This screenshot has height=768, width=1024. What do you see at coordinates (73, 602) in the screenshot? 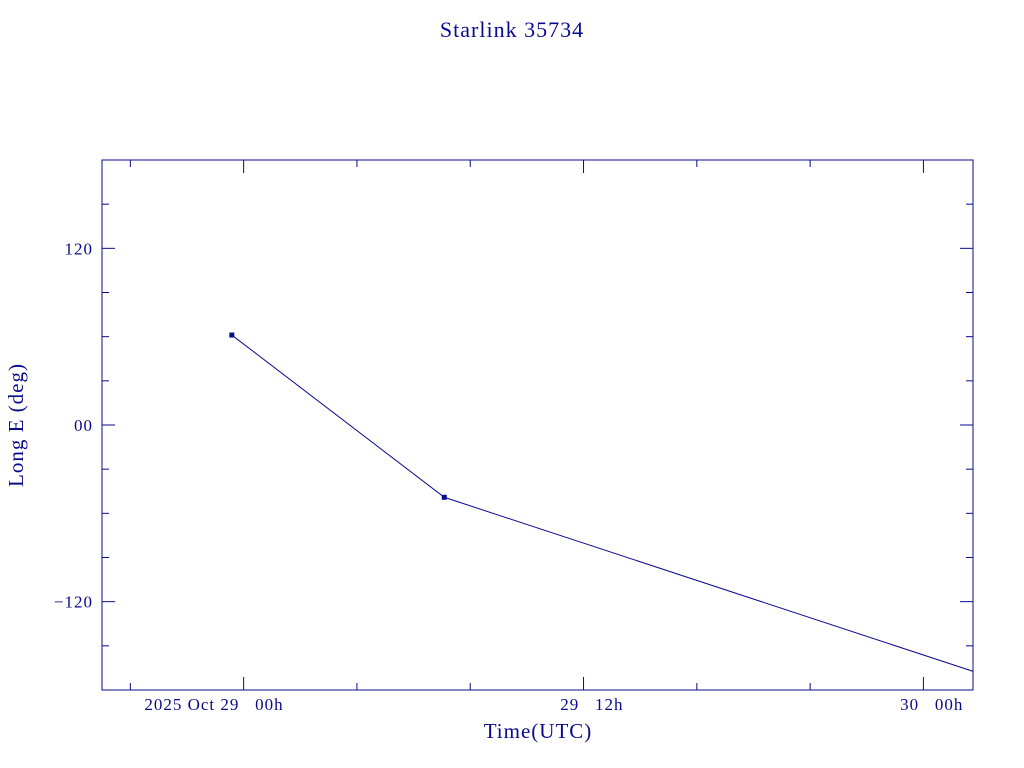
I see `y-tick-label: −120` at bounding box center [73, 602].